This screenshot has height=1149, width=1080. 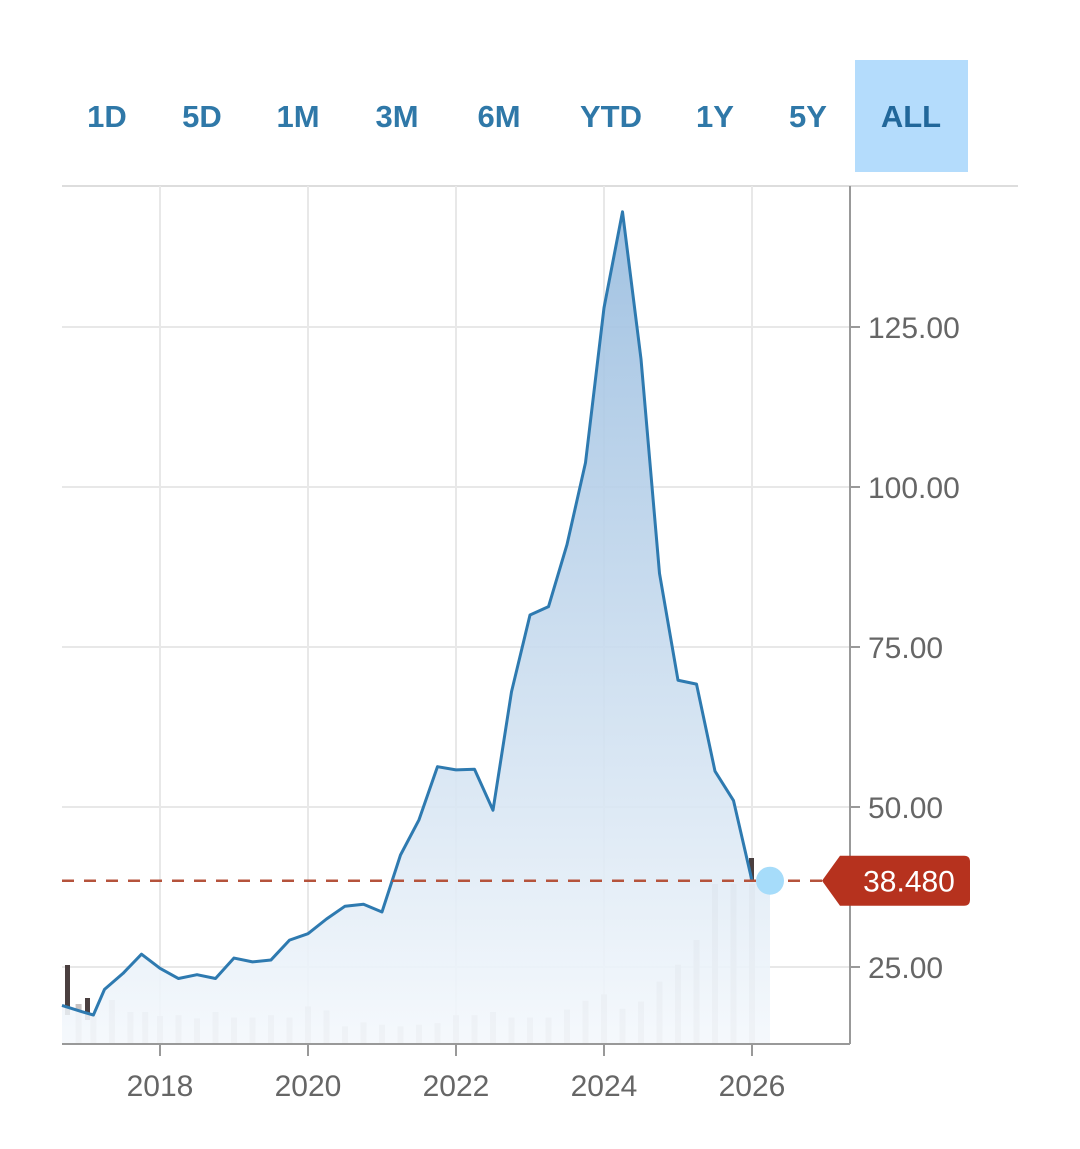 I want to click on last-price-badge, so click(x=896, y=880).